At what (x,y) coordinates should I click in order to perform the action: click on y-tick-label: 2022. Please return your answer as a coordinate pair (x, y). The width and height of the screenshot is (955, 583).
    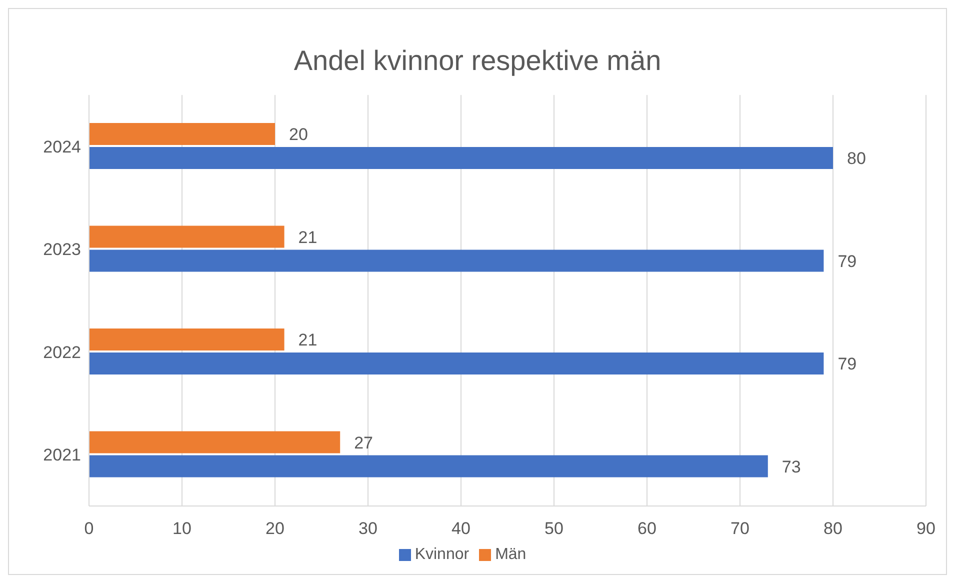
    Looking at the image, I should click on (62, 352).